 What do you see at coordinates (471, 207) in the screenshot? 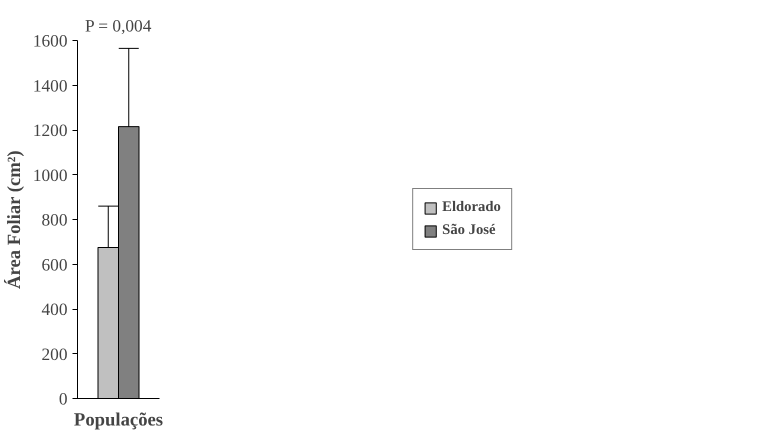
I see `legend-label: Eldorado` at bounding box center [471, 207].